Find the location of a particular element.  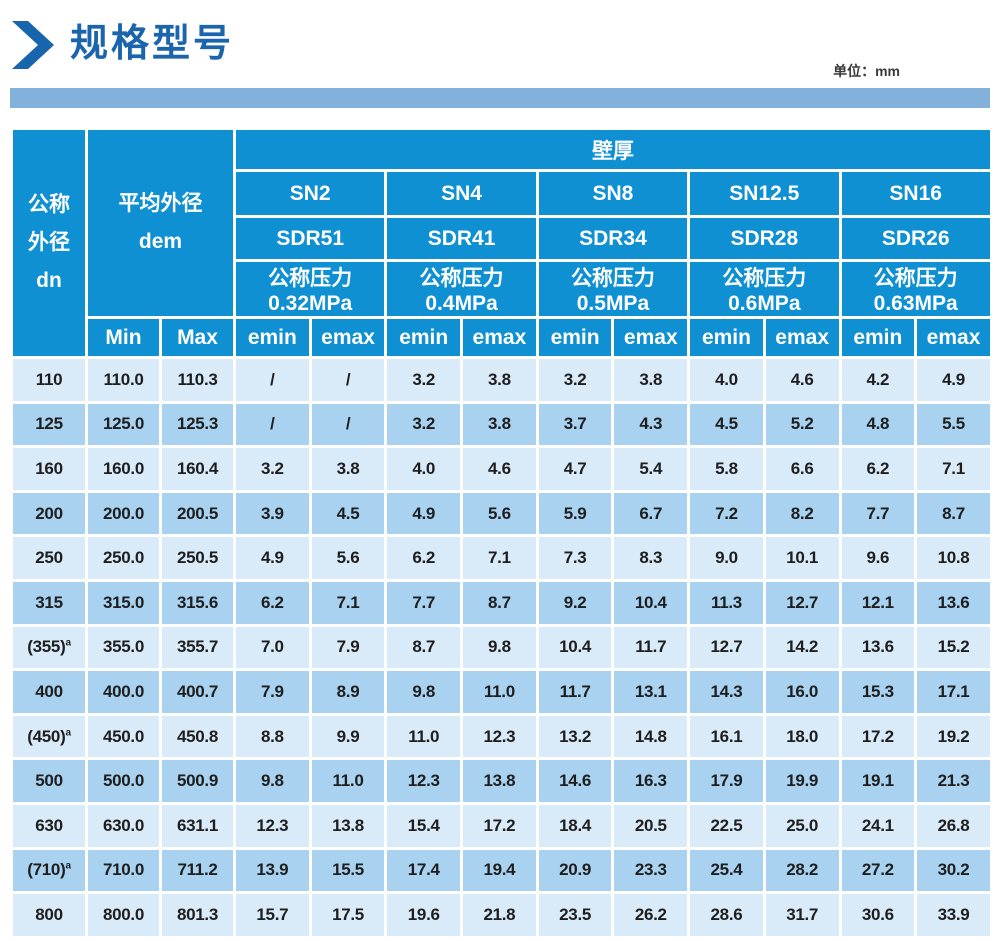

table-cell: 7.0 is located at coordinates (272, 647).